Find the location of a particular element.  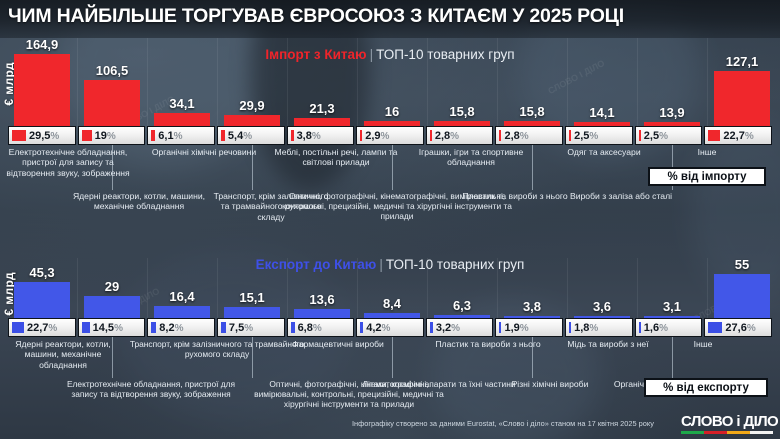

share-cell: 1,6% is located at coordinates (668, 327).